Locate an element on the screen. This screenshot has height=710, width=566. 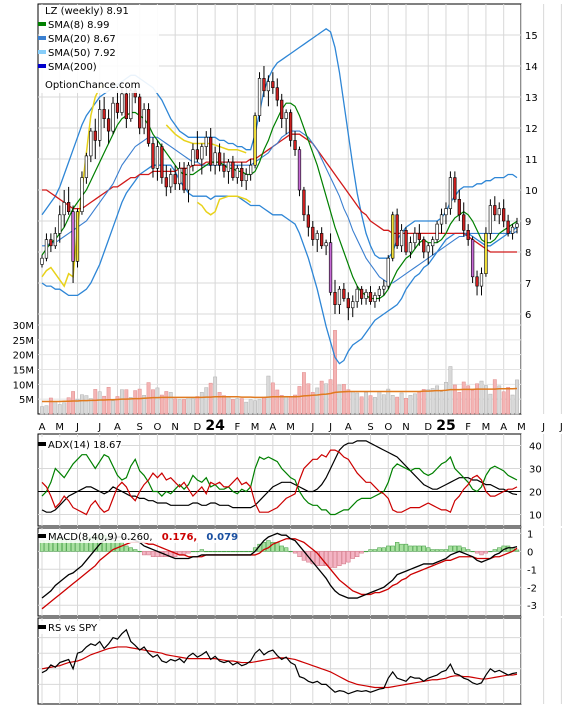
legend-background is located at coordinates (99, 49).